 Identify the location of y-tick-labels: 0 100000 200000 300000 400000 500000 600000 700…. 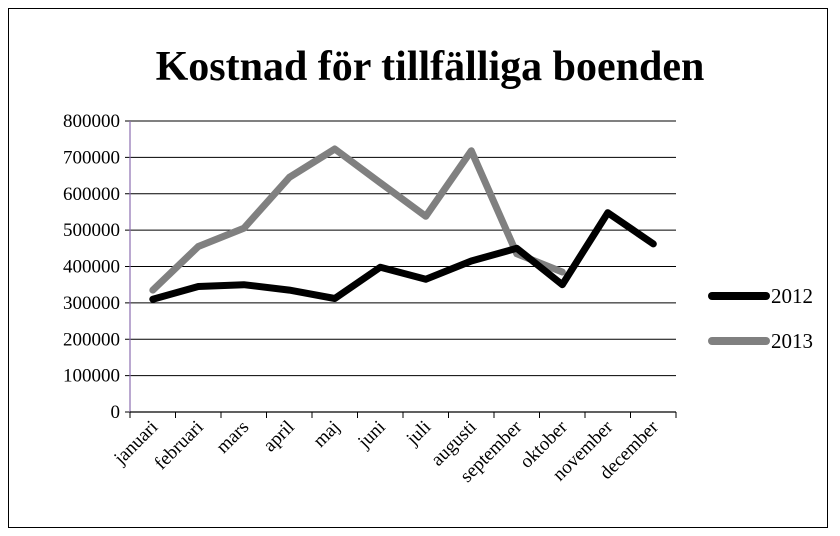
(91, 267).